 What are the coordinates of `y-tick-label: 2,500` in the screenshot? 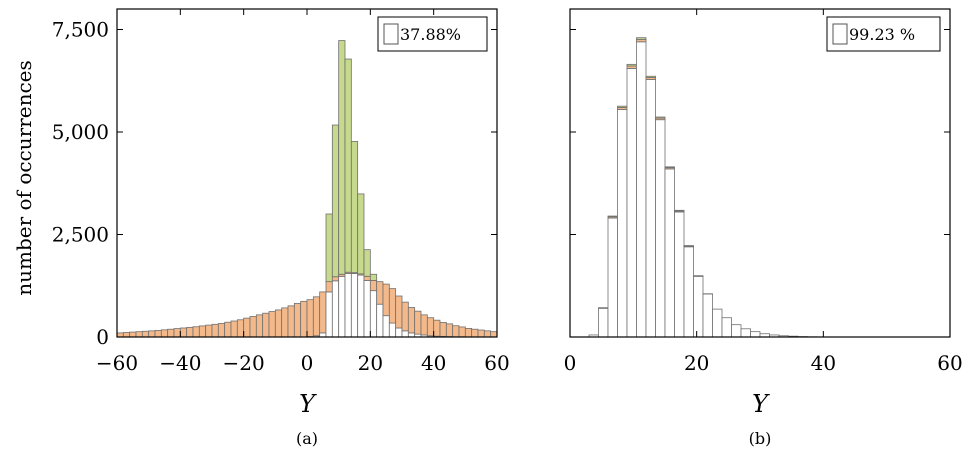 It's located at (80, 235).